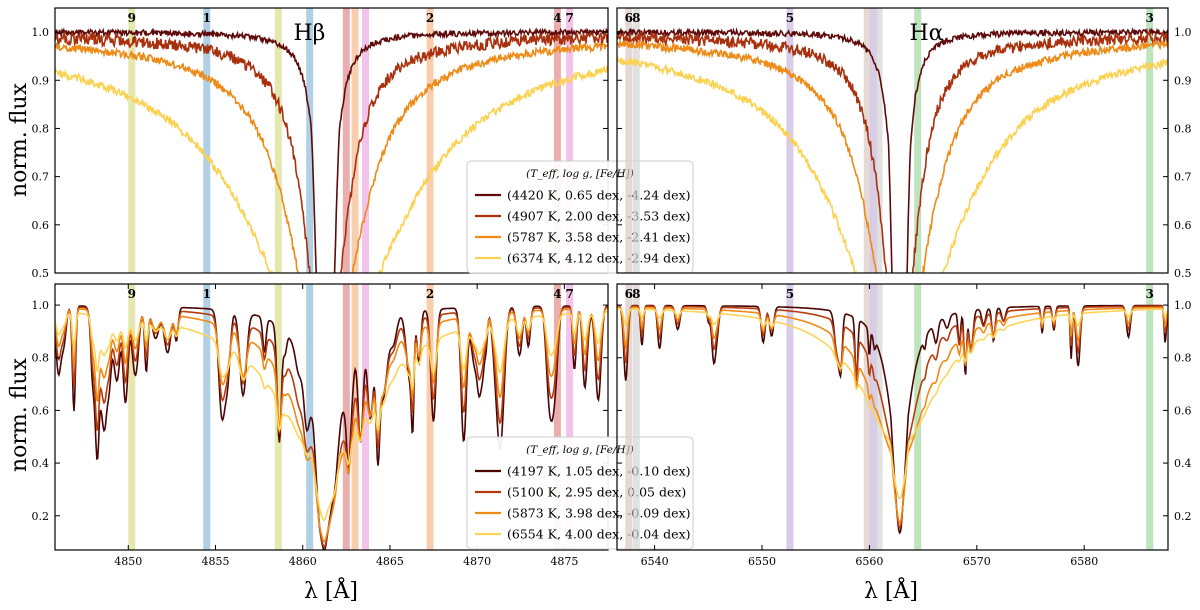  Describe the element at coordinates (599, 534) in the screenshot. I see `legend-entry-4: (6554 K, 4.00 dex, -0.04 dex)` at that location.